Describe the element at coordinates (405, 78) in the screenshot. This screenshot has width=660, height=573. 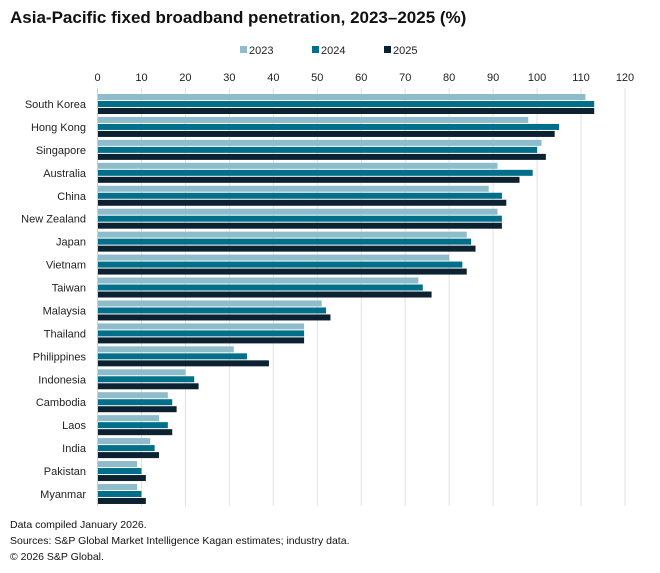
I see `x-tick-label: 70` at that location.